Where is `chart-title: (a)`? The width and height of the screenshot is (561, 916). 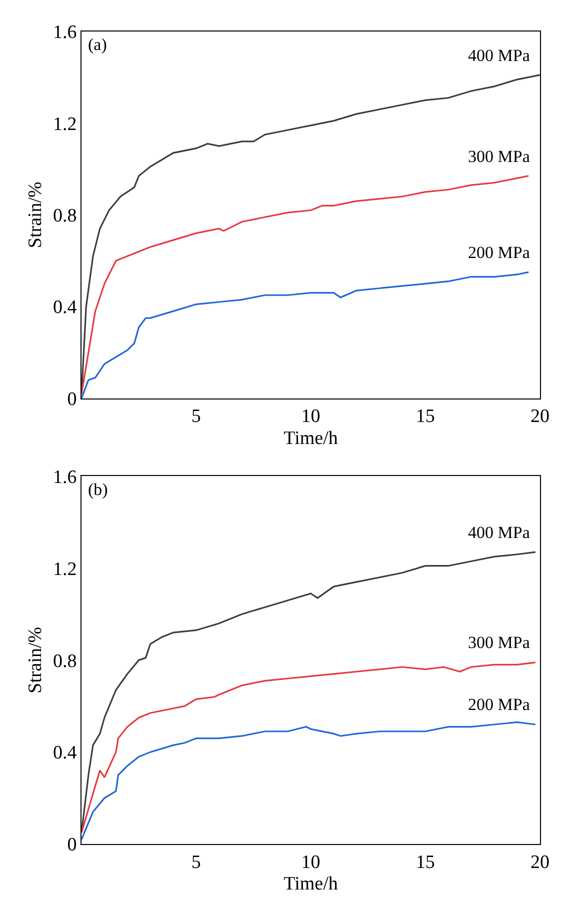 chart-title: (a) is located at coordinates (97, 44).